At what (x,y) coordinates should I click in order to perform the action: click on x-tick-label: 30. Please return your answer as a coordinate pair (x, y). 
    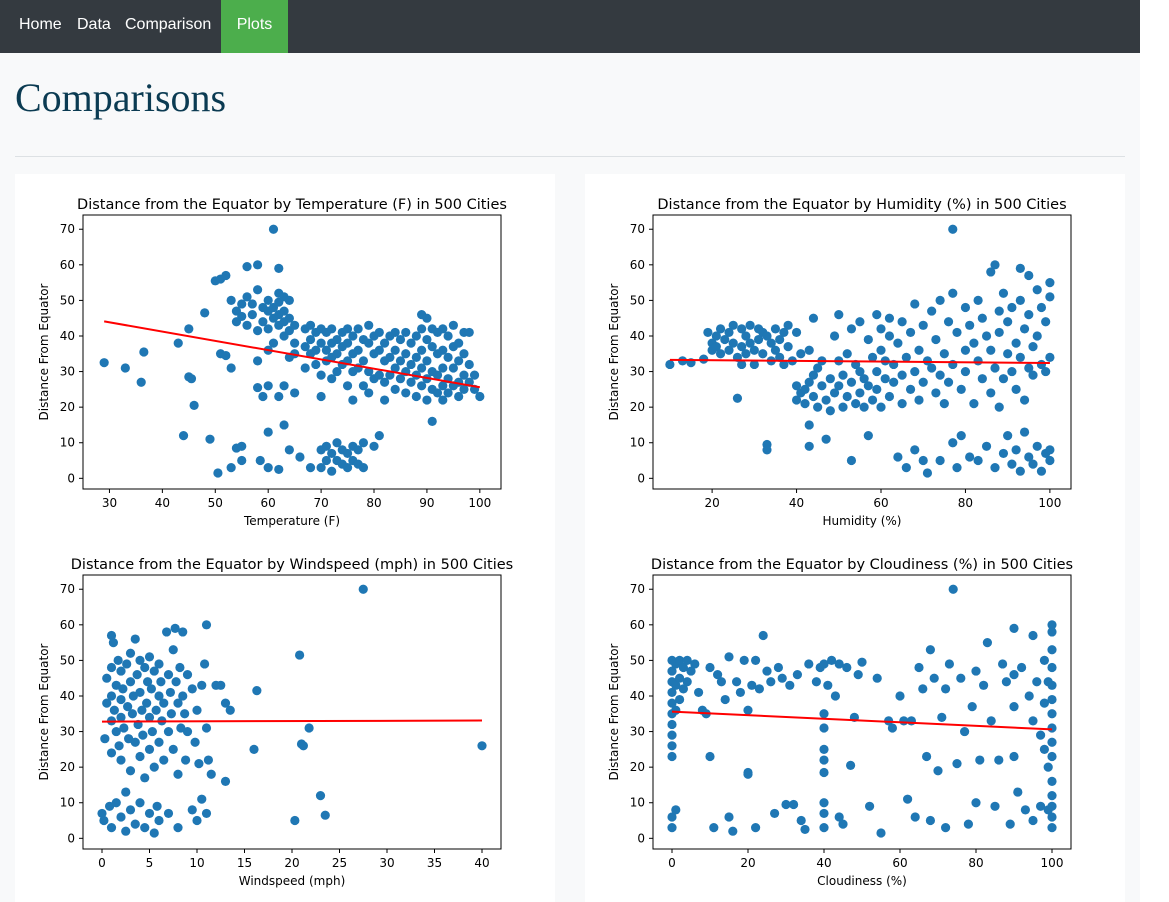
    Looking at the image, I should click on (109, 503).